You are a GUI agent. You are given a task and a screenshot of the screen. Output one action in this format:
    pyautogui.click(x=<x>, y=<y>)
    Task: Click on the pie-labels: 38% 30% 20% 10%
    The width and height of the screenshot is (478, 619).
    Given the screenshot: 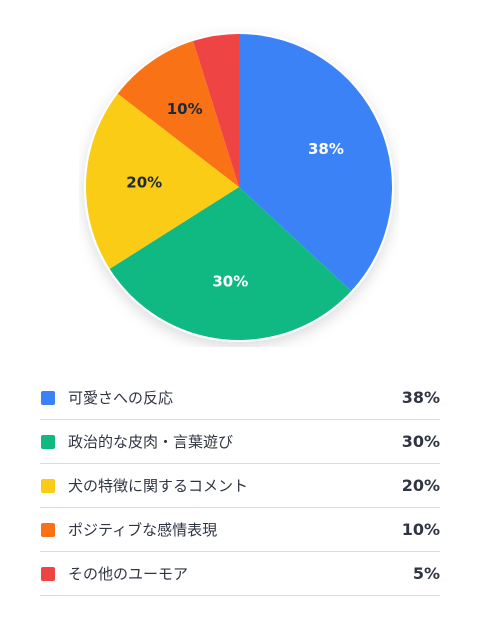 What is the action you would take?
    pyautogui.click(x=235, y=195)
    